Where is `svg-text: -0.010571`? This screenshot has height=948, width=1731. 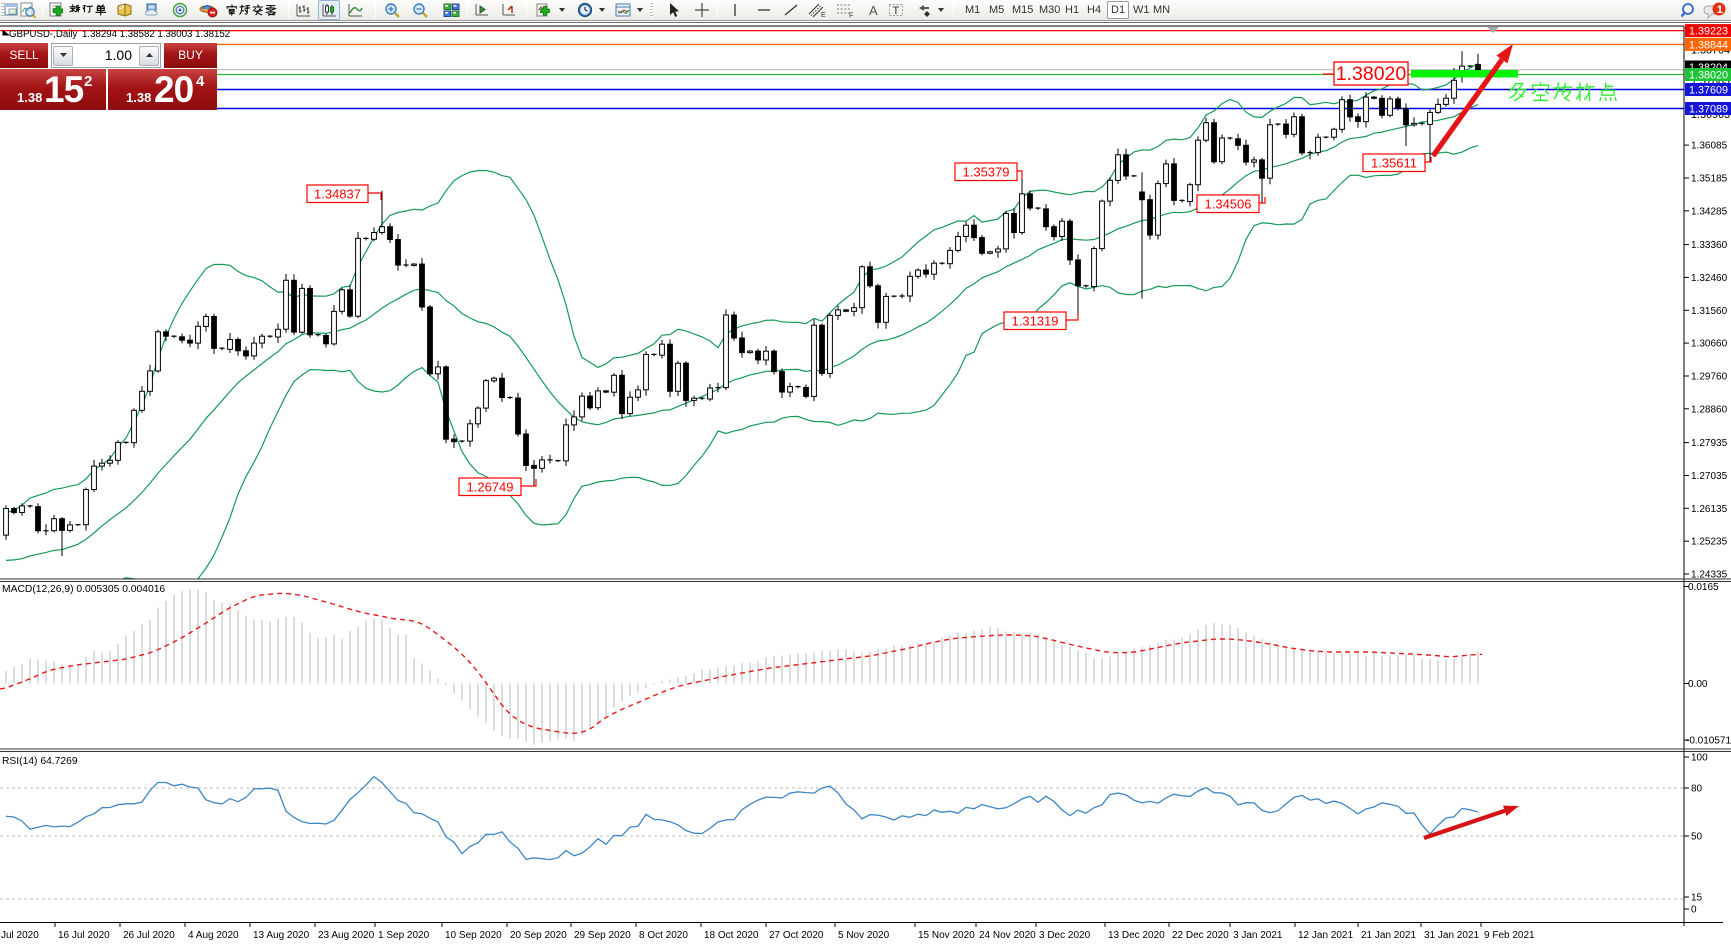
svg-text: -0.010571 is located at coordinates (1708, 741).